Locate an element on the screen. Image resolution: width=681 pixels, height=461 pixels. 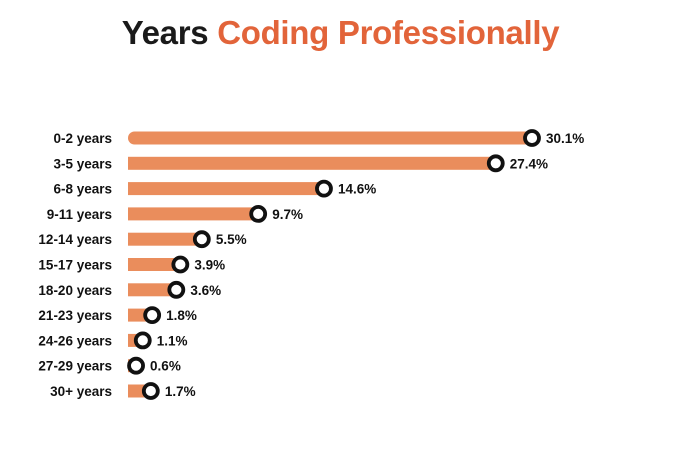
bar-row: 9-11 years 9.7% is located at coordinates (175, 213).